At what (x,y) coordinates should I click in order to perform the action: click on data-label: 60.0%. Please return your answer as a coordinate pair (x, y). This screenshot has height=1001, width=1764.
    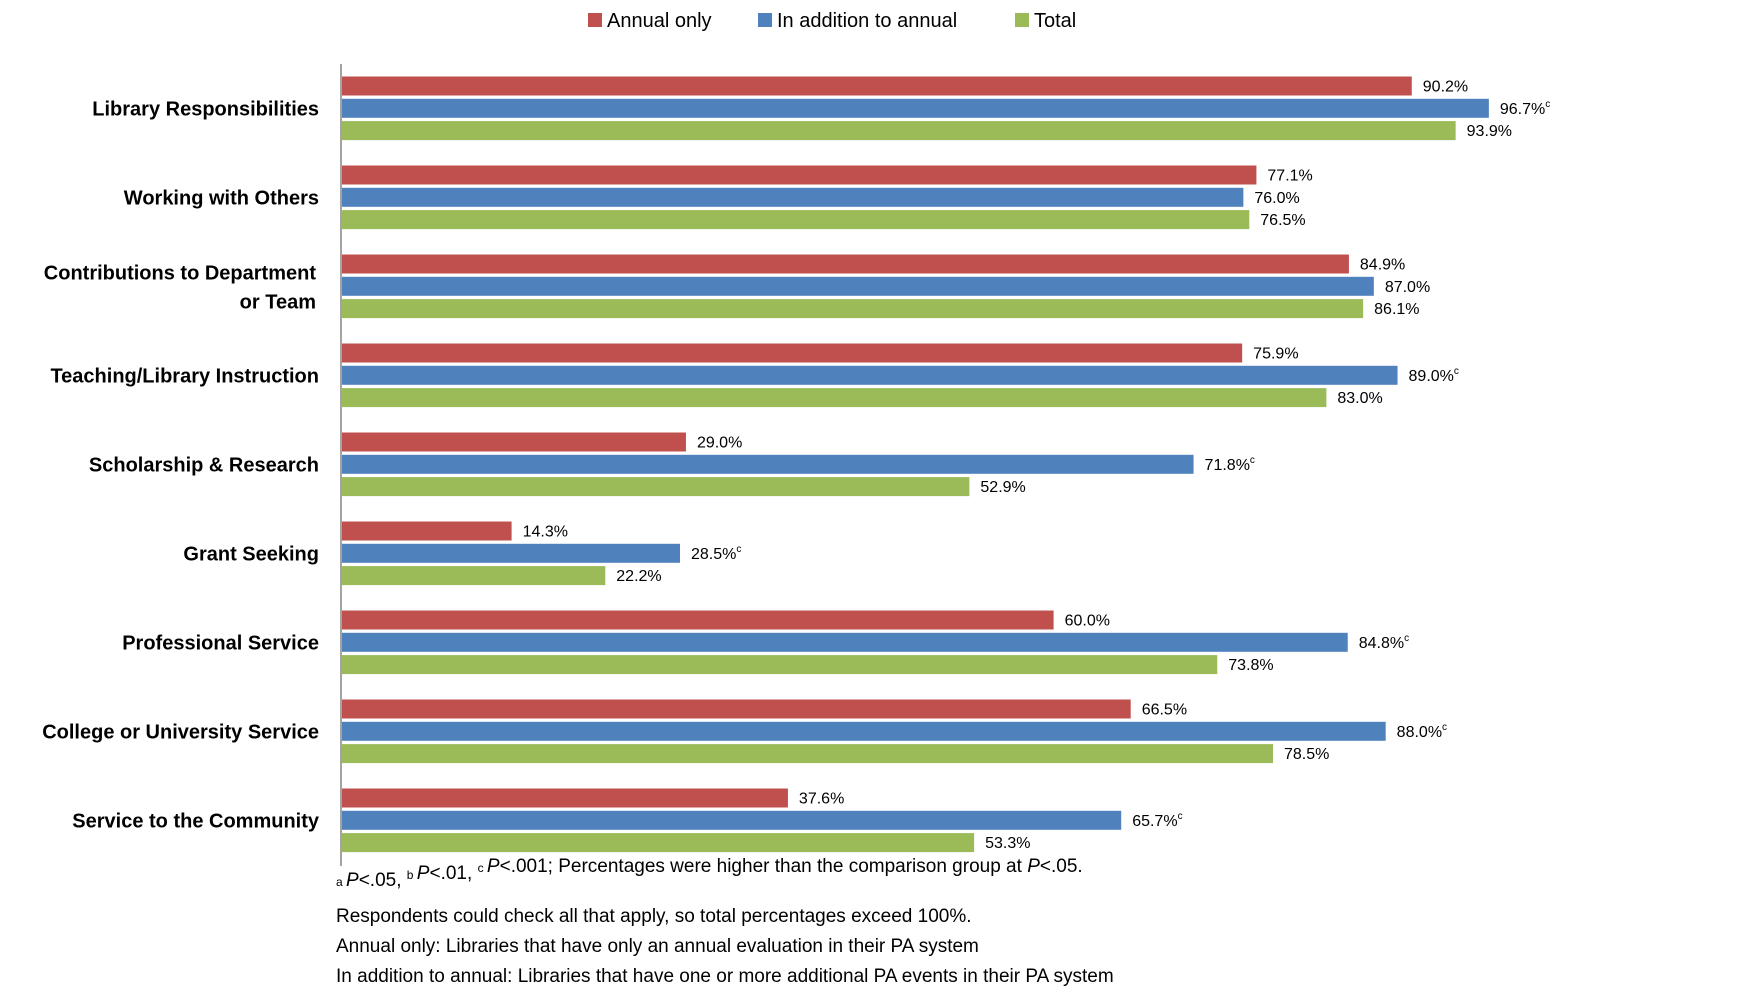
    Looking at the image, I should click on (1087, 621).